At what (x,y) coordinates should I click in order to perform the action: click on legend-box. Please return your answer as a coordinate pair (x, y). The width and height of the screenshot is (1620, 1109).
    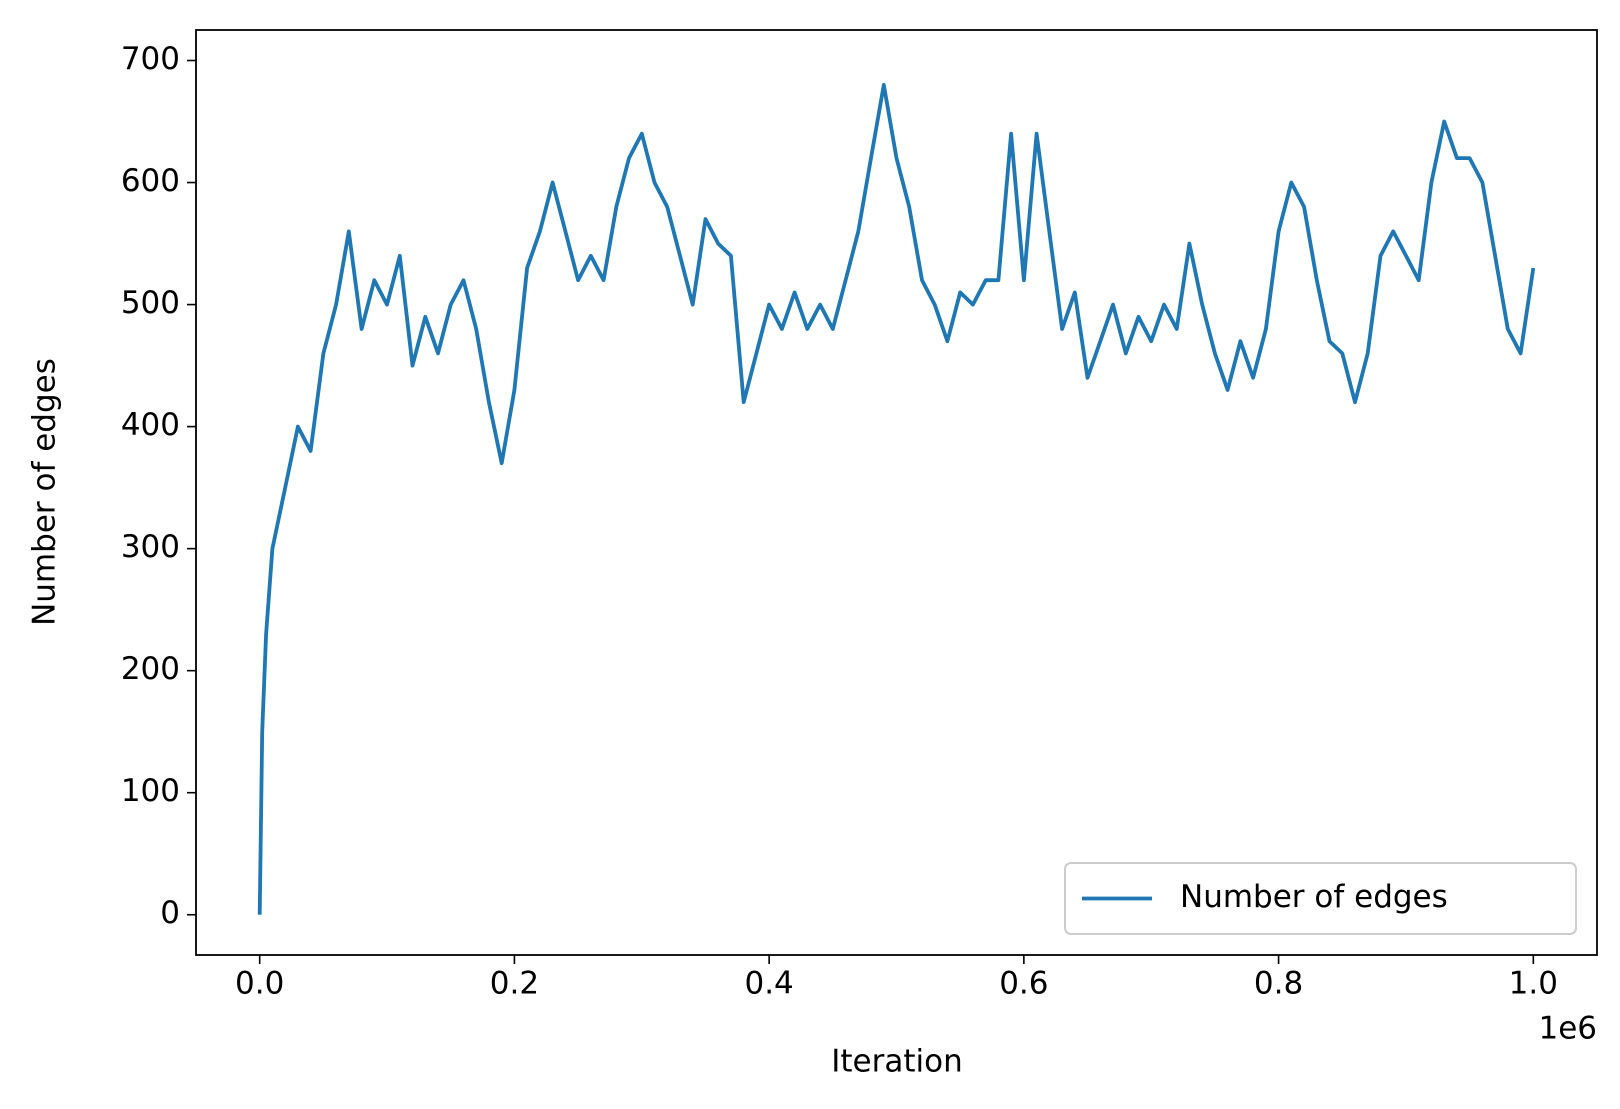
    Looking at the image, I should click on (1320, 898).